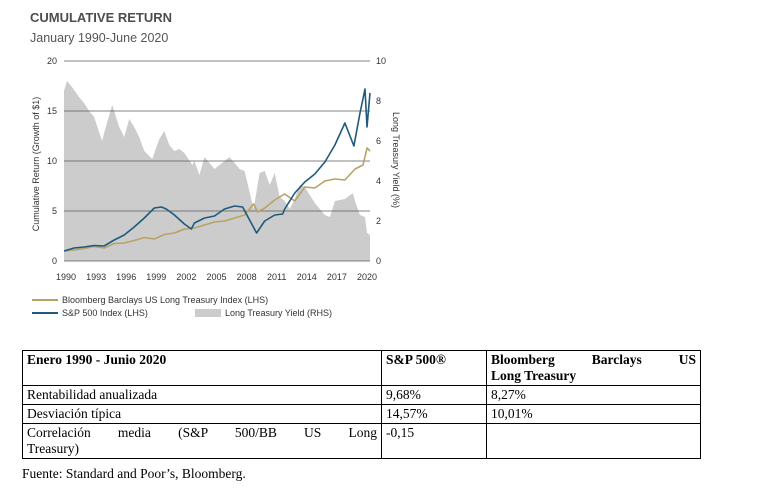 The width and height of the screenshot is (761, 494). Describe the element at coordinates (276, 277) in the screenshot. I see `x-tick-label: 2011` at that location.